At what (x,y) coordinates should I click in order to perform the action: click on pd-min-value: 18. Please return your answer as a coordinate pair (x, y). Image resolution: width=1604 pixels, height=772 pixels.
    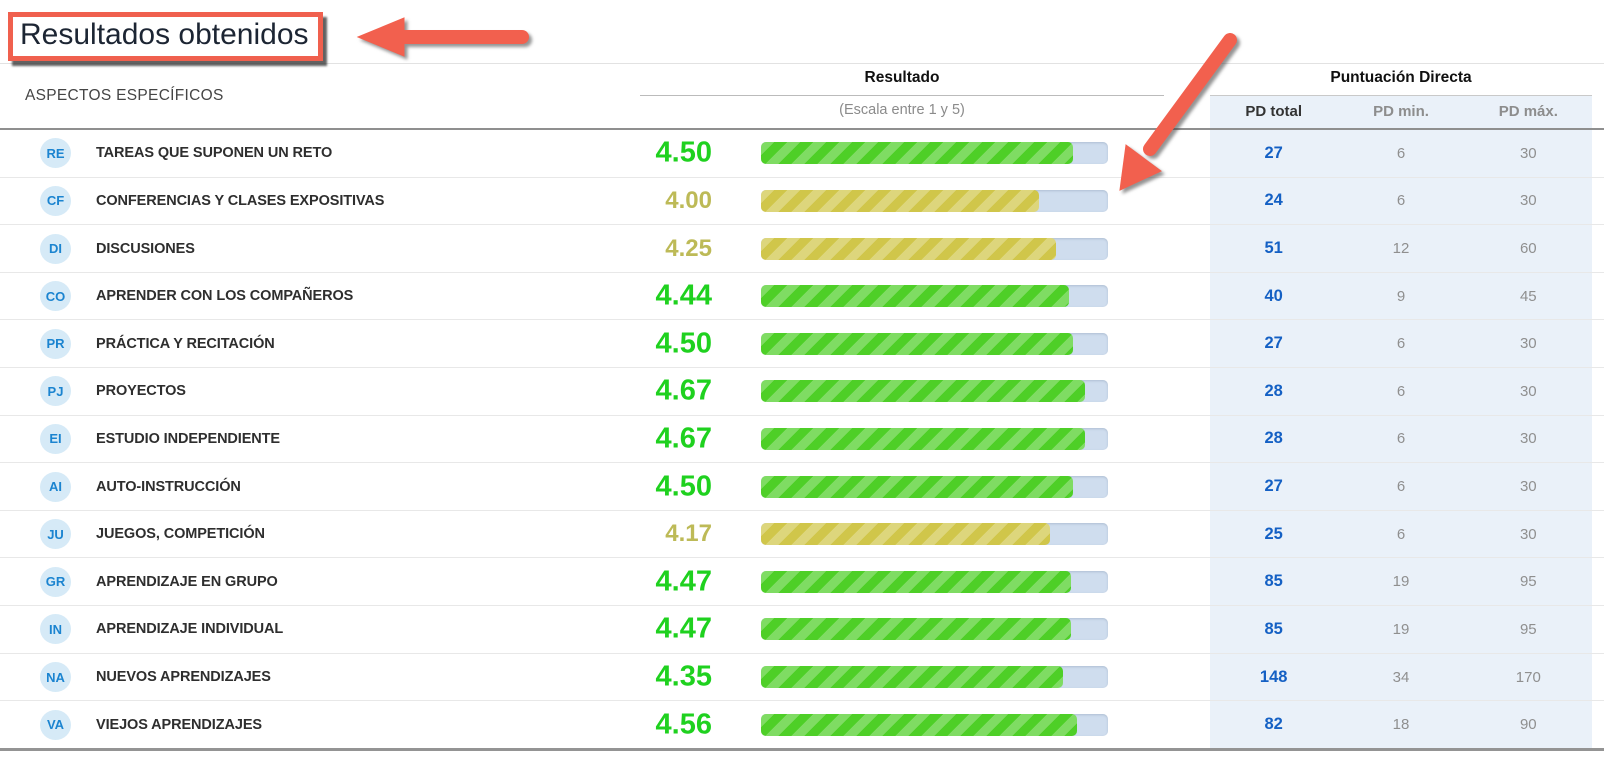
    Looking at the image, I should click on (1401, 725).